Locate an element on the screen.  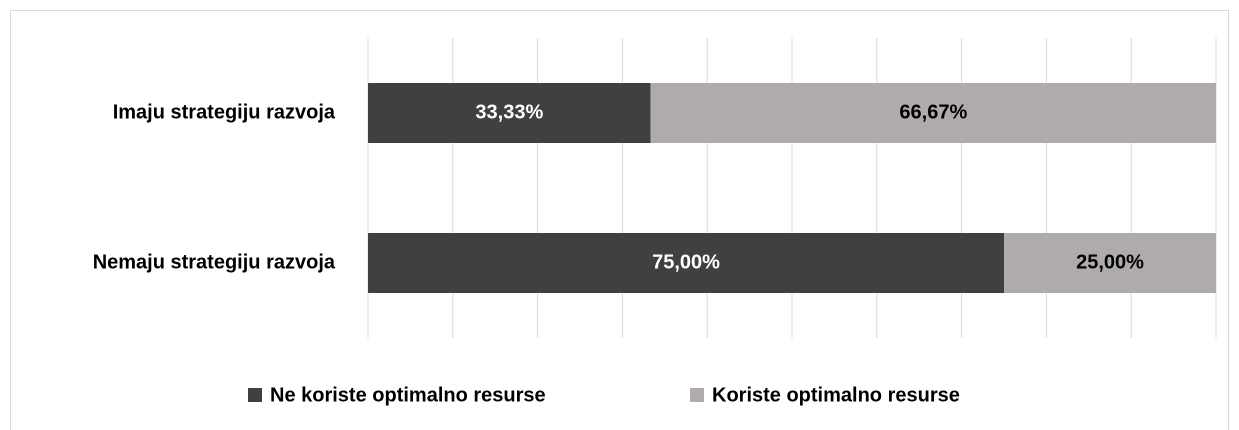
data-label: 66,67% is located at coordinates (933, 112).